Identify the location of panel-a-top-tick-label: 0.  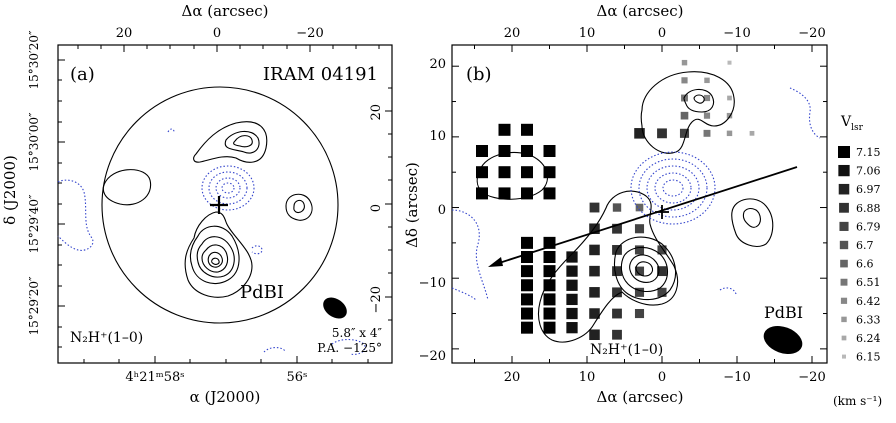
(217, 33).